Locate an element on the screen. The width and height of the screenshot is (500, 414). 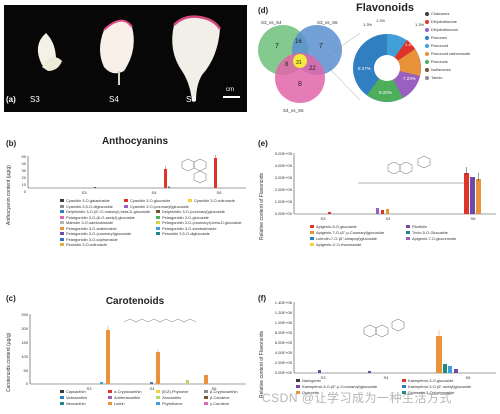
legend-item: Delphinidin 3-O-(coumaryl)glucoside is located at coordinates (190, 212).